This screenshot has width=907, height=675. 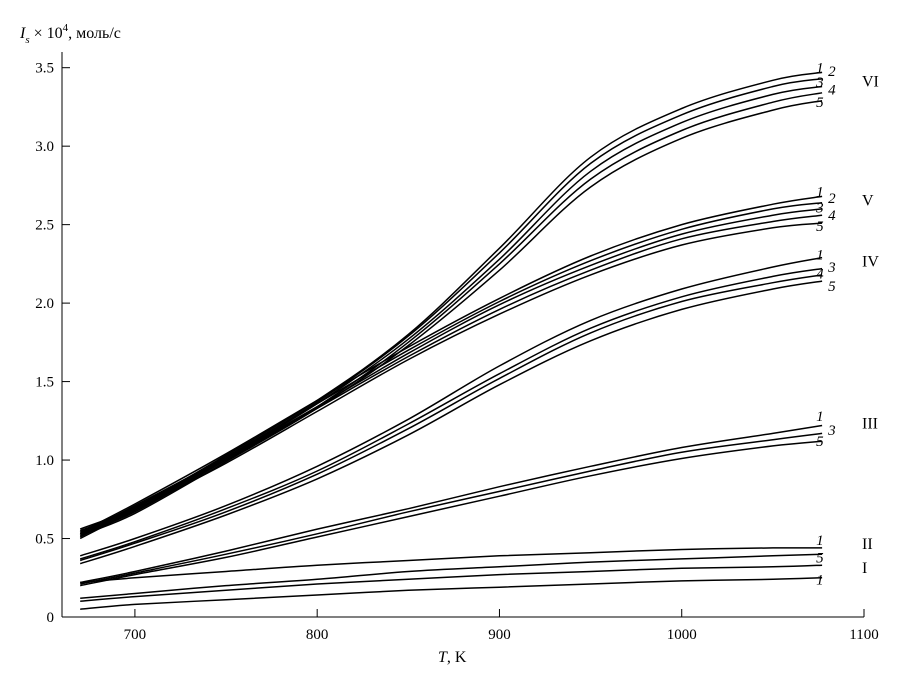 I want to click on group-label: I, so click(x=864, y=568).